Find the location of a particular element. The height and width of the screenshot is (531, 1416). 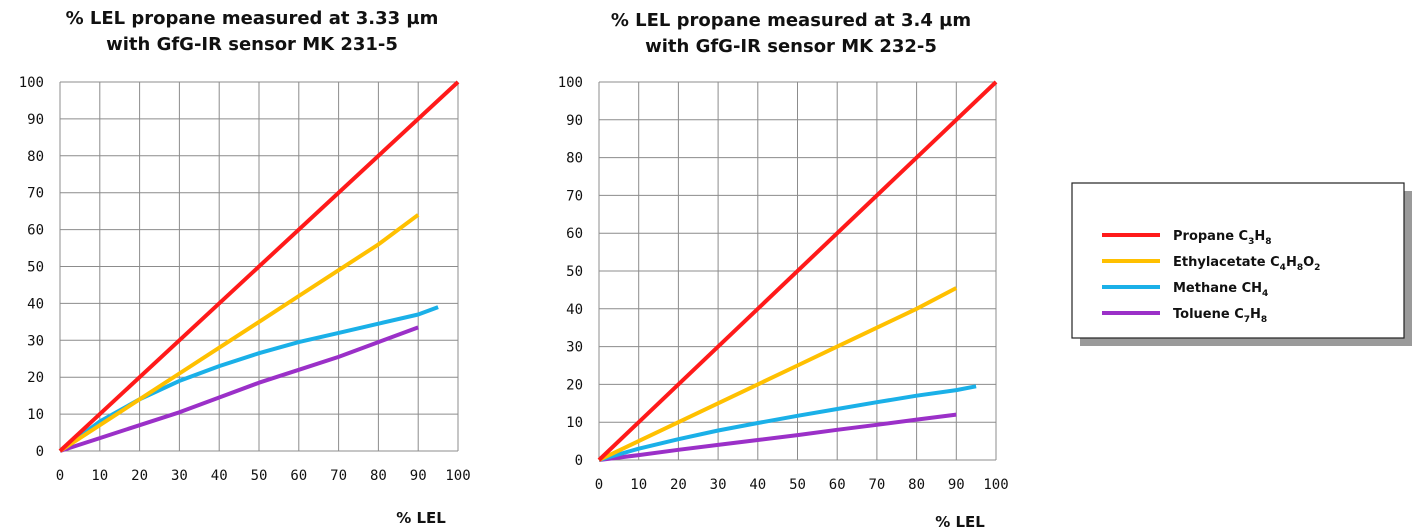

legend-label: Propane C3H8 is located at coordinates (1222, 238).